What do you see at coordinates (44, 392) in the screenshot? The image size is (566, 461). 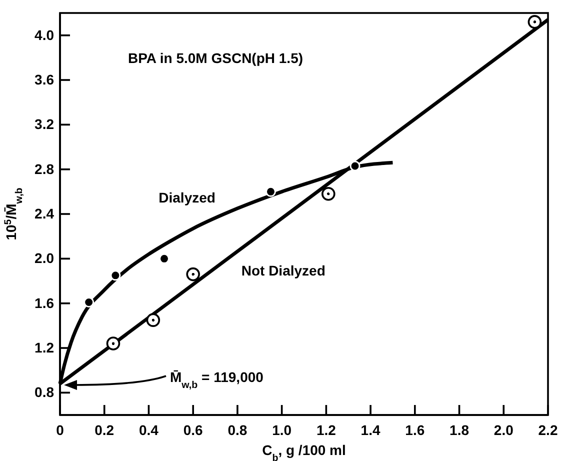 I see `y-tick-label: 0.8` at bounding box center [44, 392].